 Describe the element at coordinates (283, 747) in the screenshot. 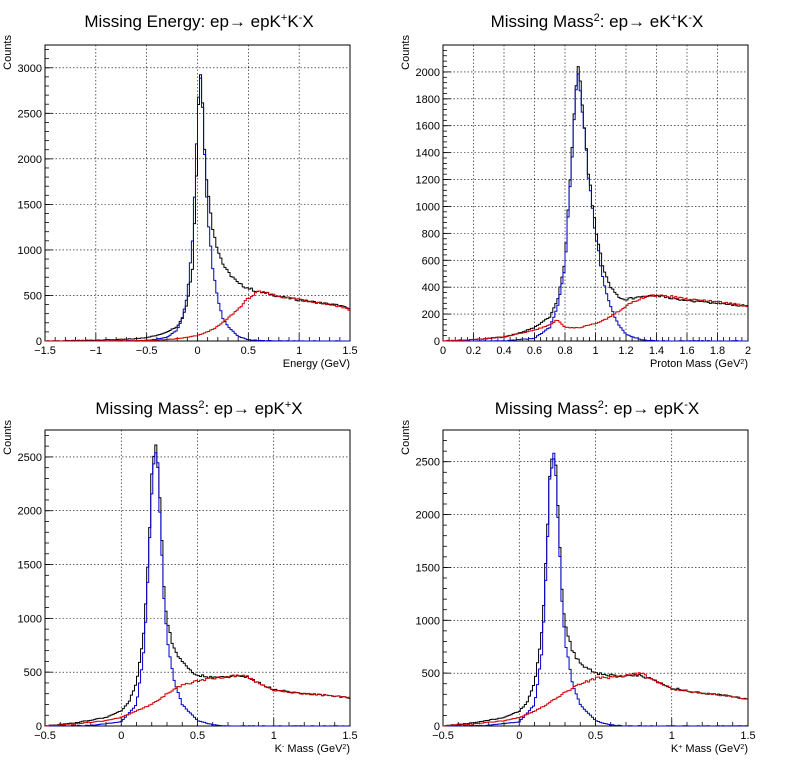

I see `xlabel-xlabel-sup: -` at that location.